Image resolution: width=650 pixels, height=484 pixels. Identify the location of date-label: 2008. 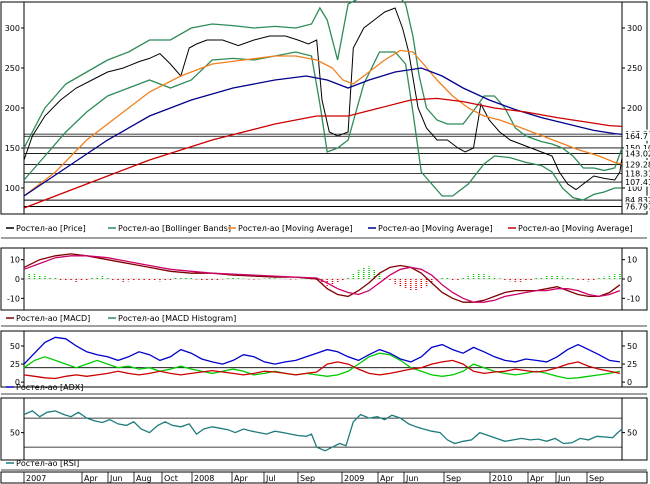
(204, 478).